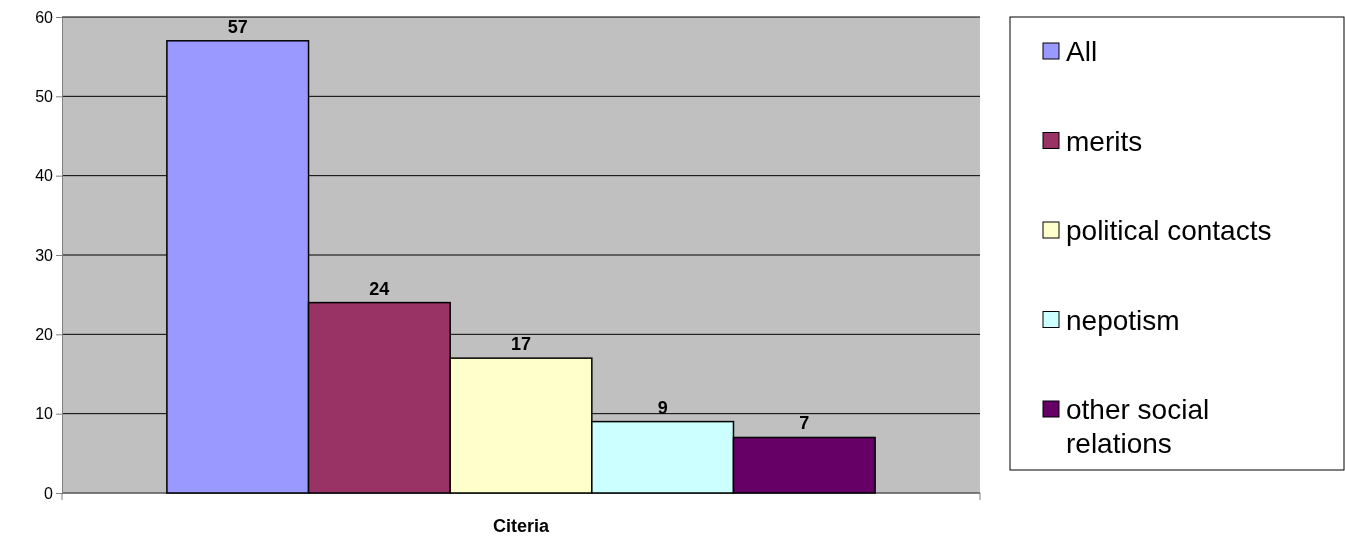 The width and height of the screenshot is (1345, 542). I want to click on legend-label: All, so click(1082, 51).